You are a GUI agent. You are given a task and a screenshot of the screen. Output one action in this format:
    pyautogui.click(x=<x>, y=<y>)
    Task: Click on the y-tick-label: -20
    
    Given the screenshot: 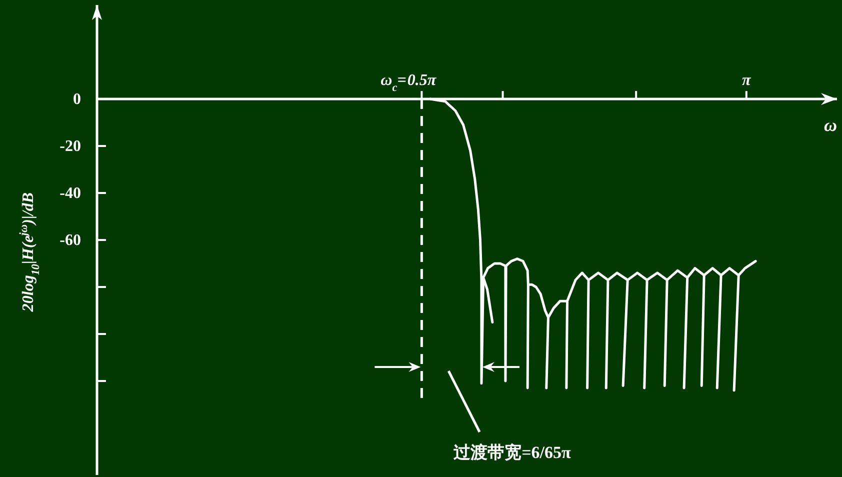 What is the action you would take?
    pyautogui.click(x=70, y=146)
    